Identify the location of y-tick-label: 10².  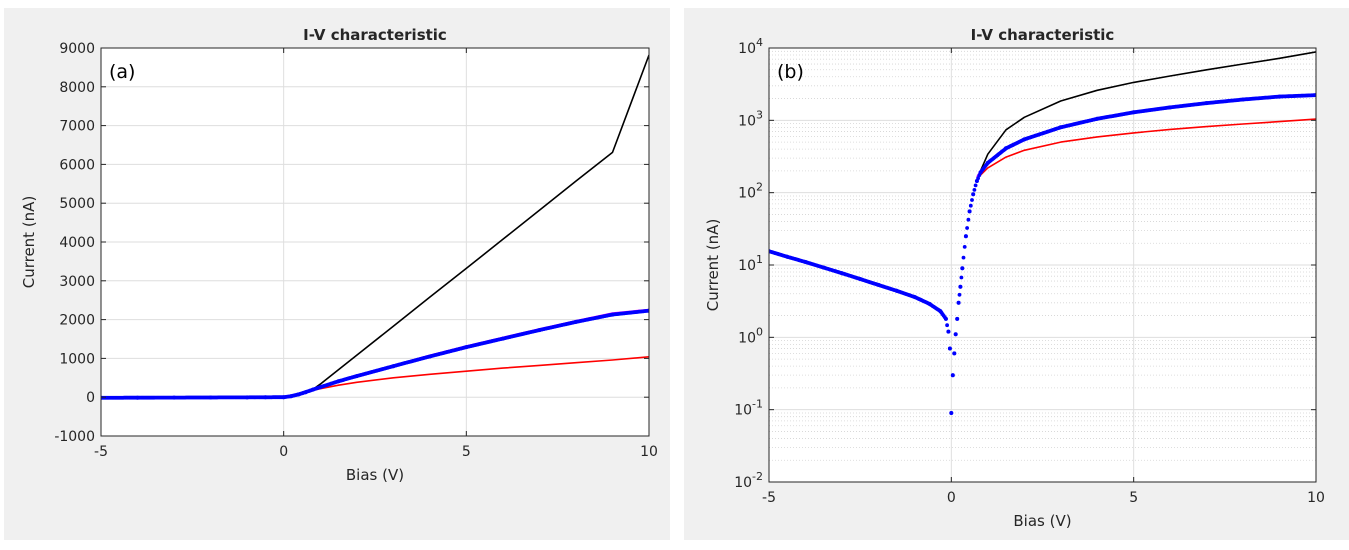
(750, 191).